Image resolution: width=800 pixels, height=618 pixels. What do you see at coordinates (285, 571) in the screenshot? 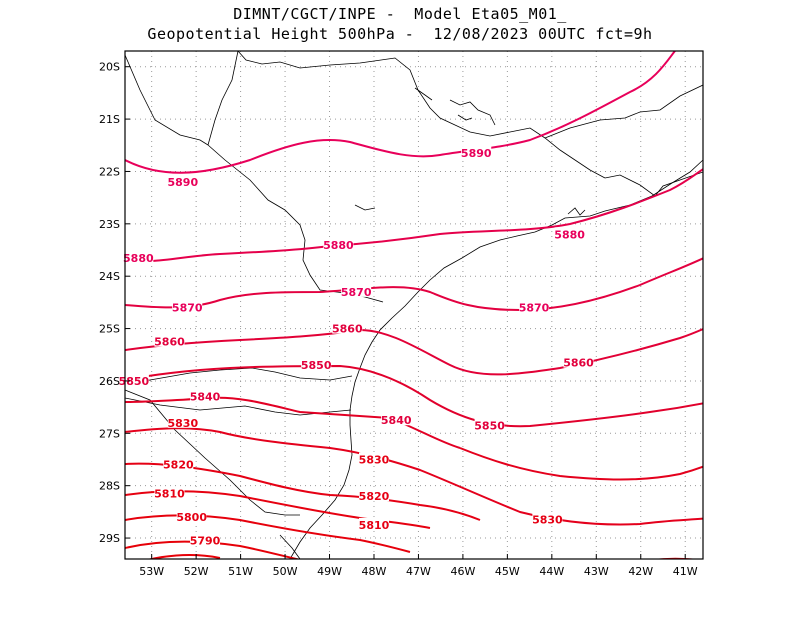
I see `lon-tick-label: 50W` at bounding box center [285, 571].